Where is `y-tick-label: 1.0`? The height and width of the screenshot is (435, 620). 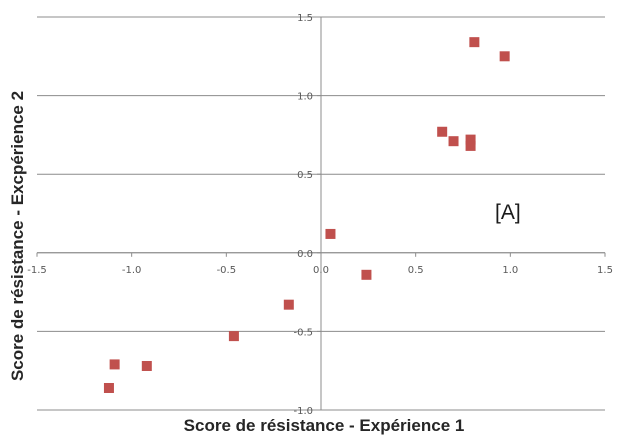 y-tick-label: 1.0 is located at coordinates (305, 97).